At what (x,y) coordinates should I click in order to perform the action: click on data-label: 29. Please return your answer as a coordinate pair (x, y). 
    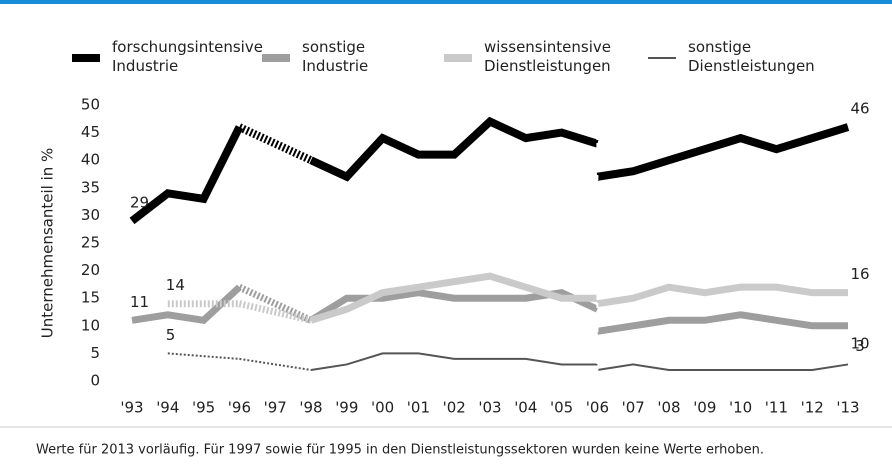
    Looking at the image, I should click on (139, 202).